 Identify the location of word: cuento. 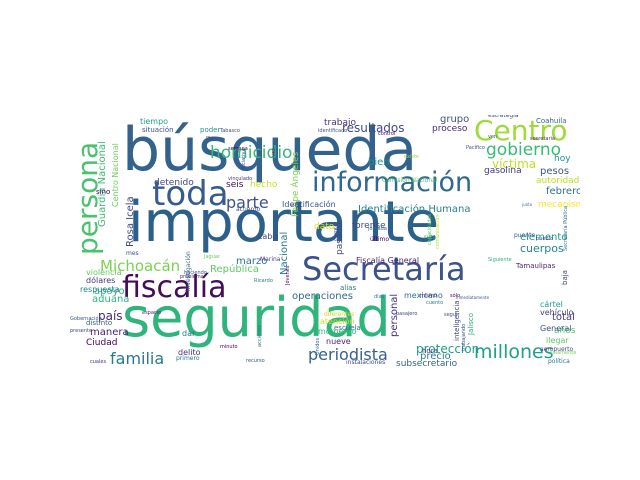
(435, 303).